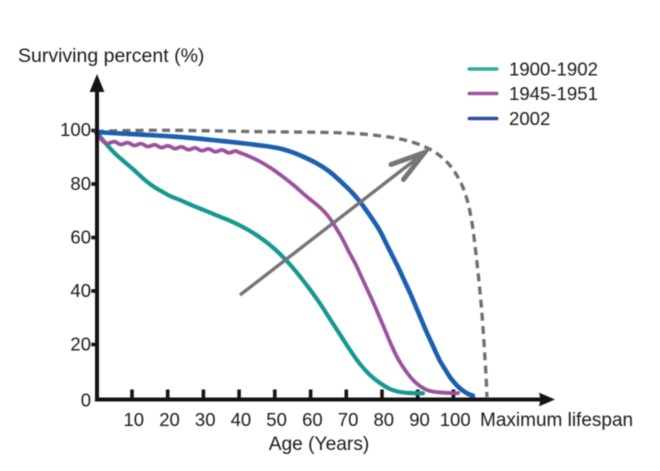  Describe the element at coordinates (111, 56) in the screenshot. I see `svg-text: Surviving percent (%)` at that location.